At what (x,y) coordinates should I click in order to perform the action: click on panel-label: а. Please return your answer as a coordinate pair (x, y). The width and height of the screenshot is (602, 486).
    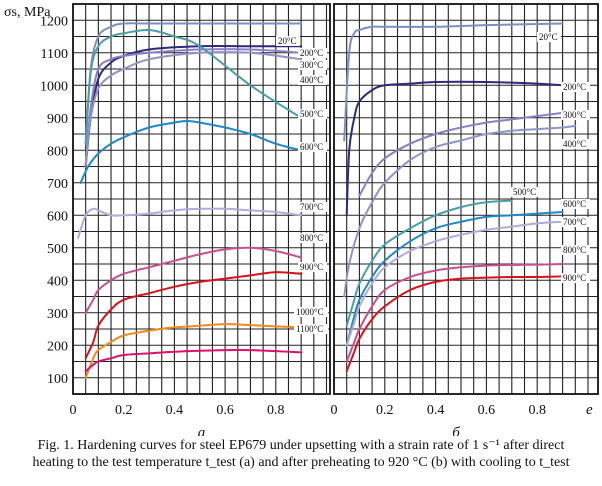
    Looking at the image, I should click on (202, 430).